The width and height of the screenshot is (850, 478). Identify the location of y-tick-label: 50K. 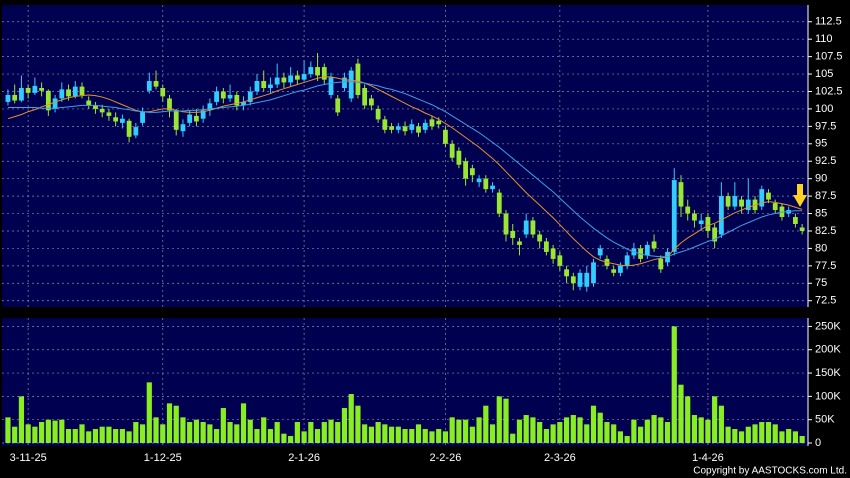
(825, 420).